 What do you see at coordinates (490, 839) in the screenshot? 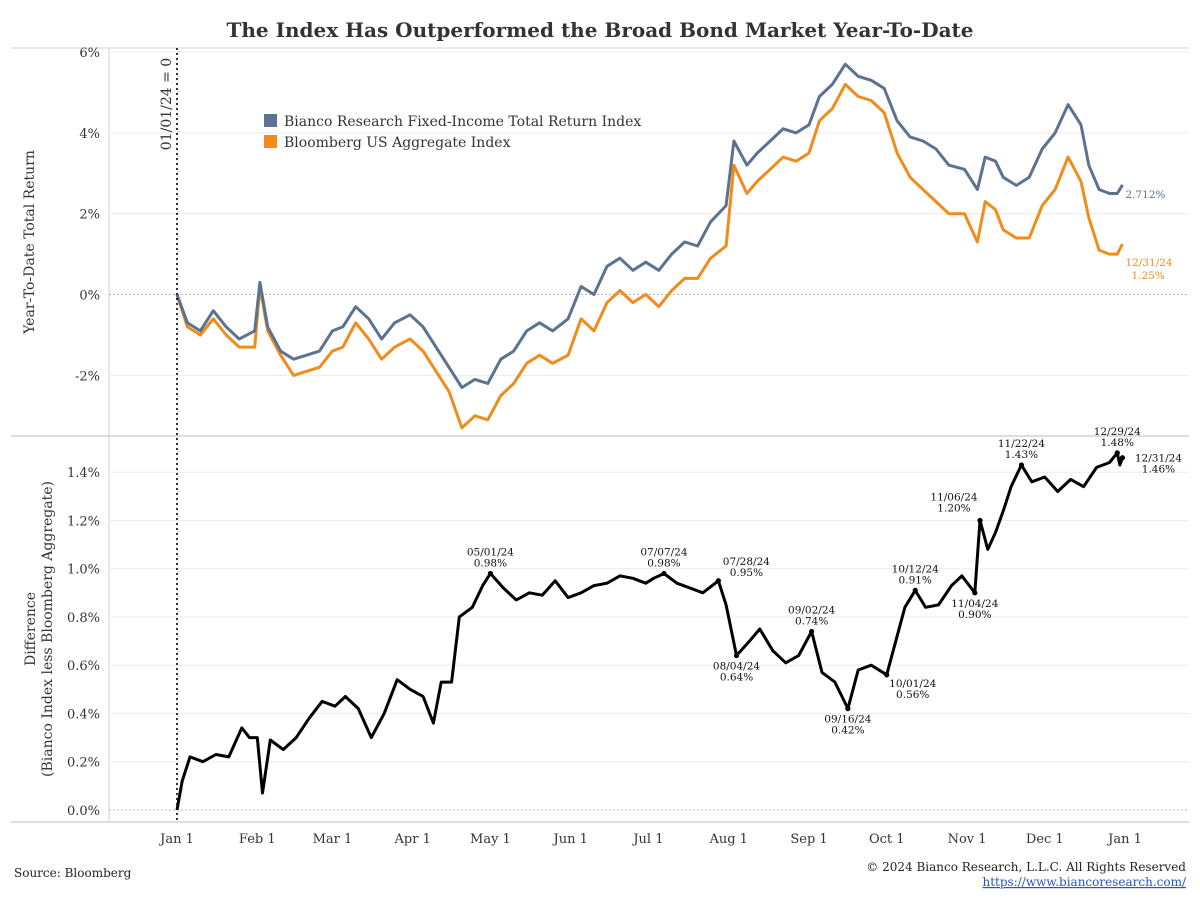
I see `x-tick-label: May 1` at bounding box center [490, 839].